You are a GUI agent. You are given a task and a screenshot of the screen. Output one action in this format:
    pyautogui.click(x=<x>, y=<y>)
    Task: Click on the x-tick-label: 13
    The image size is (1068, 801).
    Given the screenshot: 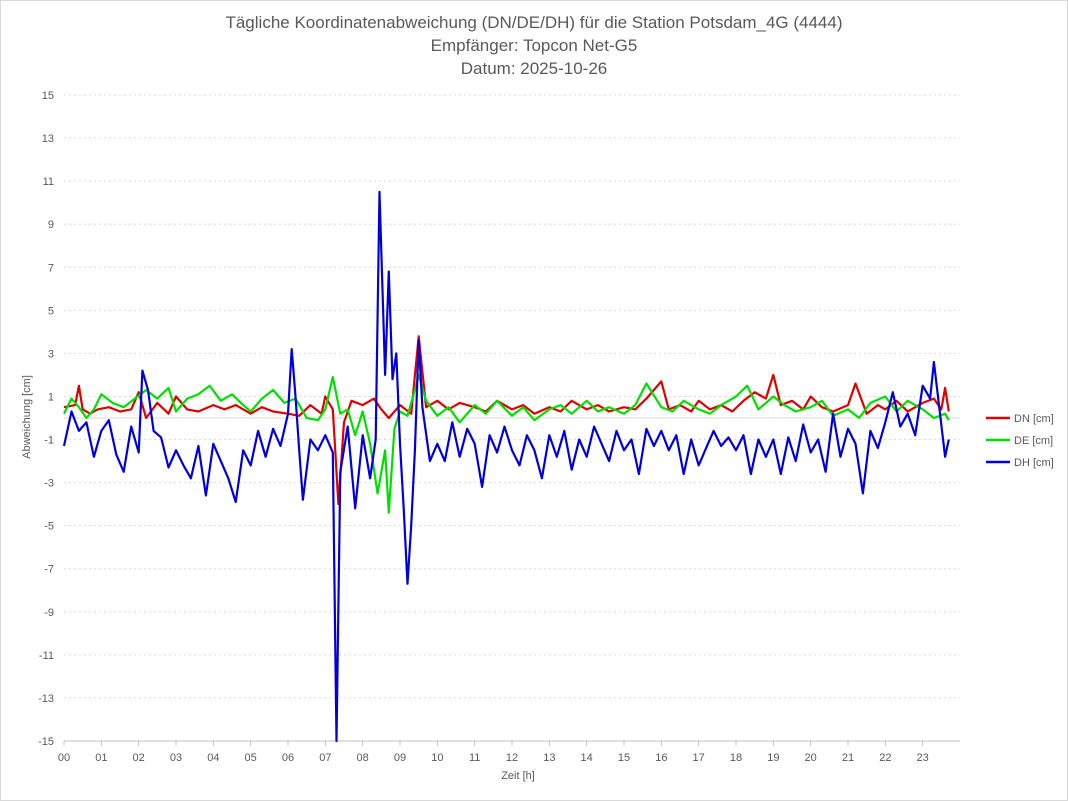 What is the action you would take?
    pyautogui.click(x=549, y=758)
    